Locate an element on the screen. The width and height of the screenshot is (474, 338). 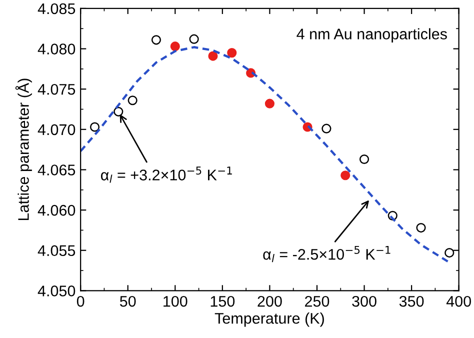
y-tick-label: 4.050 is located at coordinates (57, 291).